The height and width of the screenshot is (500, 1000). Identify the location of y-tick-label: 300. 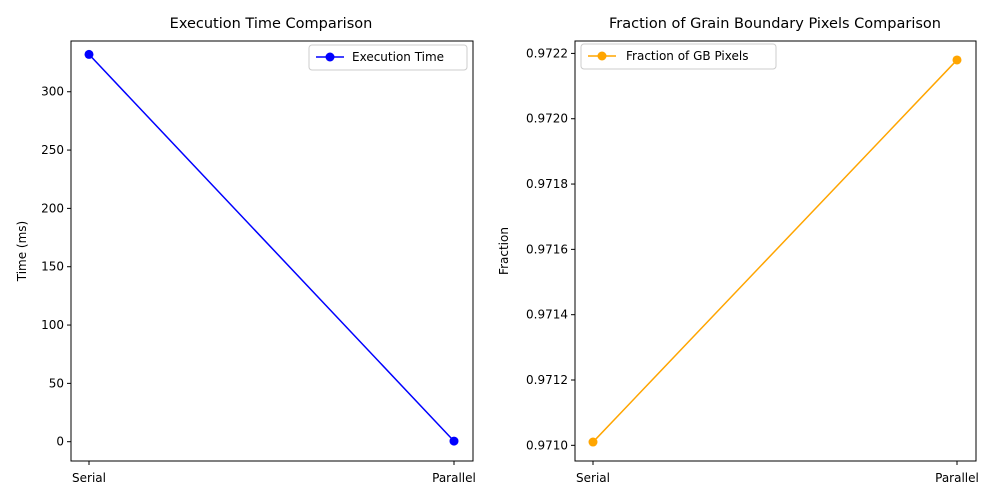
(52, 92).